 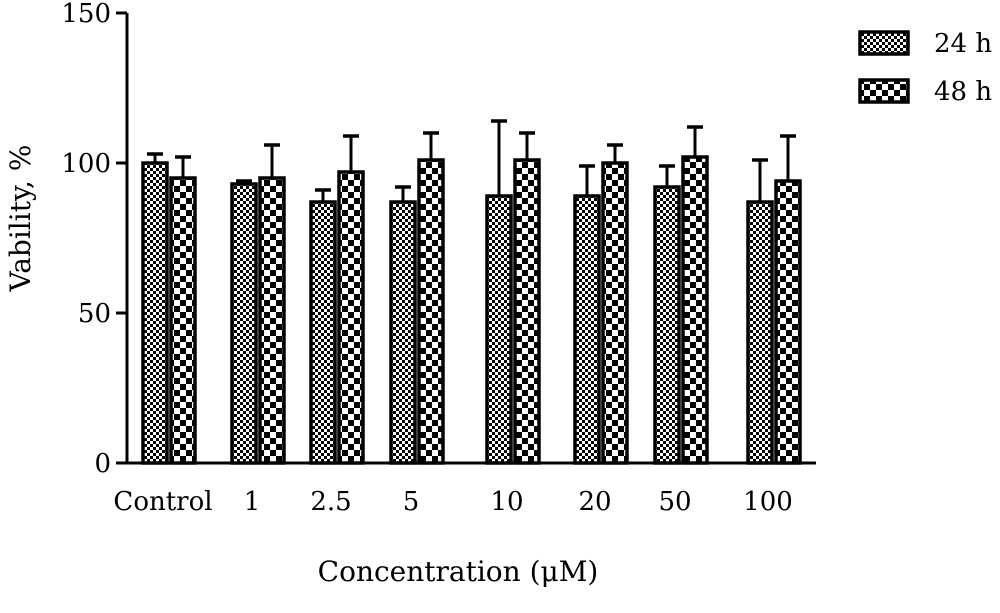 I want to click on y-tick-label: 100, so click(x=86, y=164).